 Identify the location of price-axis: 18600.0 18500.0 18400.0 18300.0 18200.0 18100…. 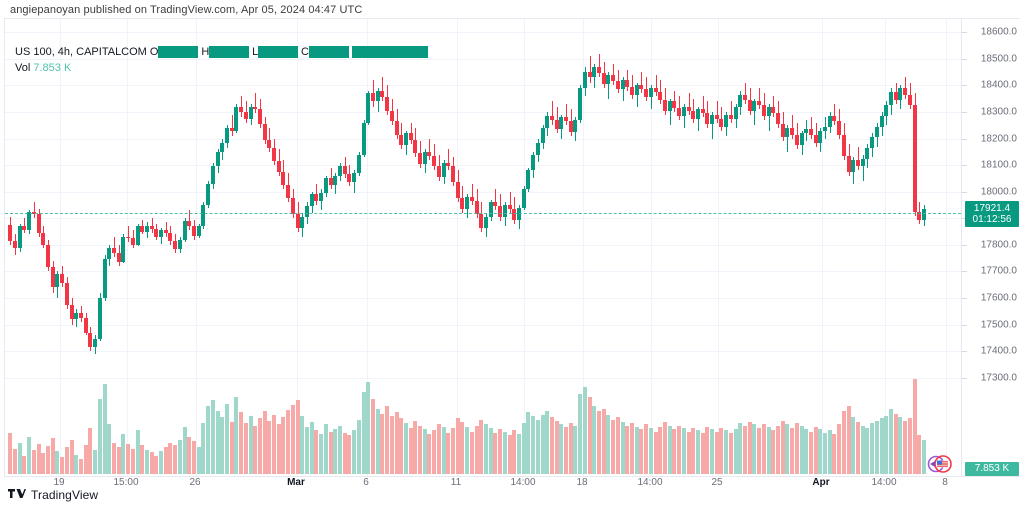
(991, 247).